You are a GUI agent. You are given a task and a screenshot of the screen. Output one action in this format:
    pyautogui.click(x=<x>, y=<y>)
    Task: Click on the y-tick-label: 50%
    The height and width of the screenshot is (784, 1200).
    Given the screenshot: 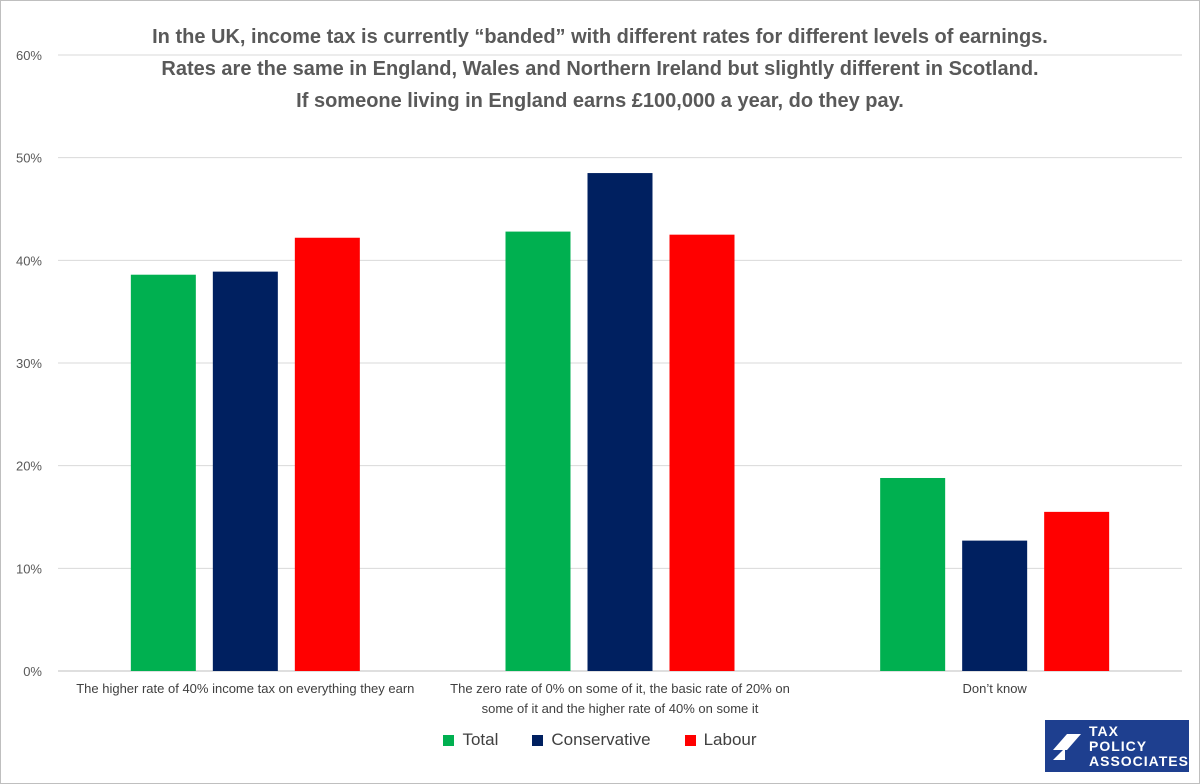 What is the action you would take?
    pyautogui.click(x=29, y=158)
    